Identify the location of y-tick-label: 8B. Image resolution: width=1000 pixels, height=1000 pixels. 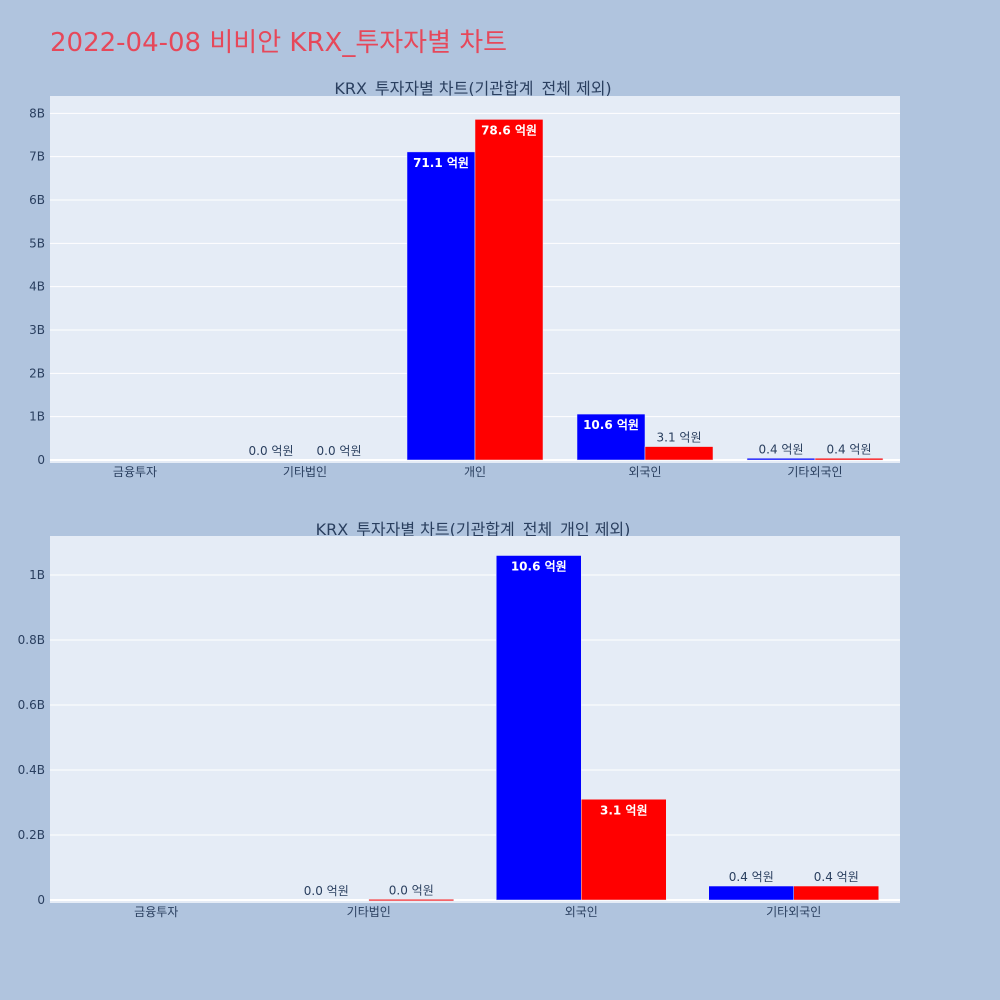
(37, 113).